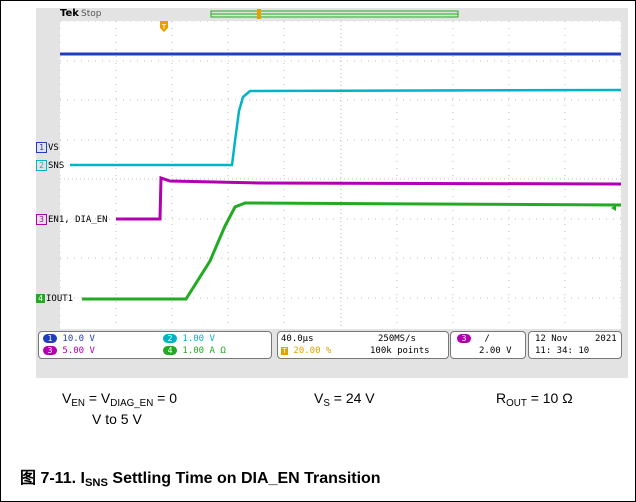 The image size is (636, 502). I want to click on date: 12 Nov, so click(551, 339).